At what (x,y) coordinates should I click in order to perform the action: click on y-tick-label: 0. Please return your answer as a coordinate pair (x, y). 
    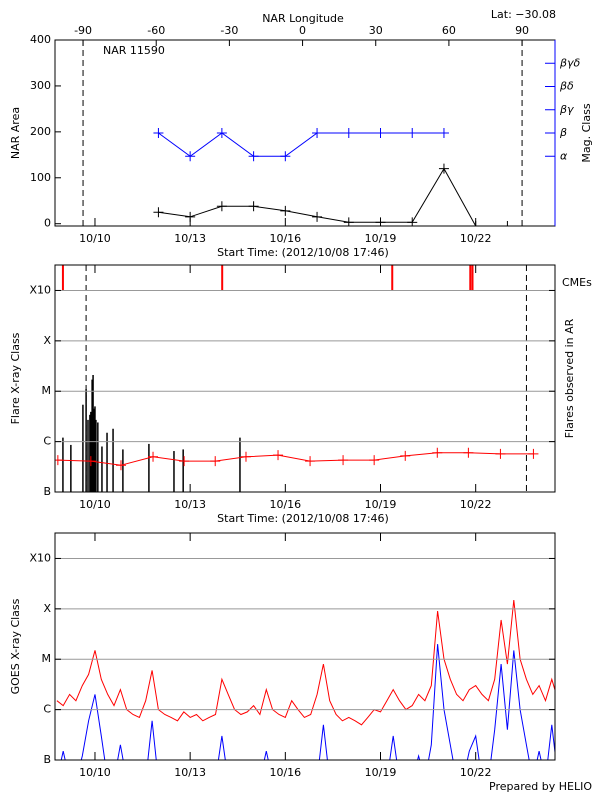
    Looking at the image, I should click on (47, 223).